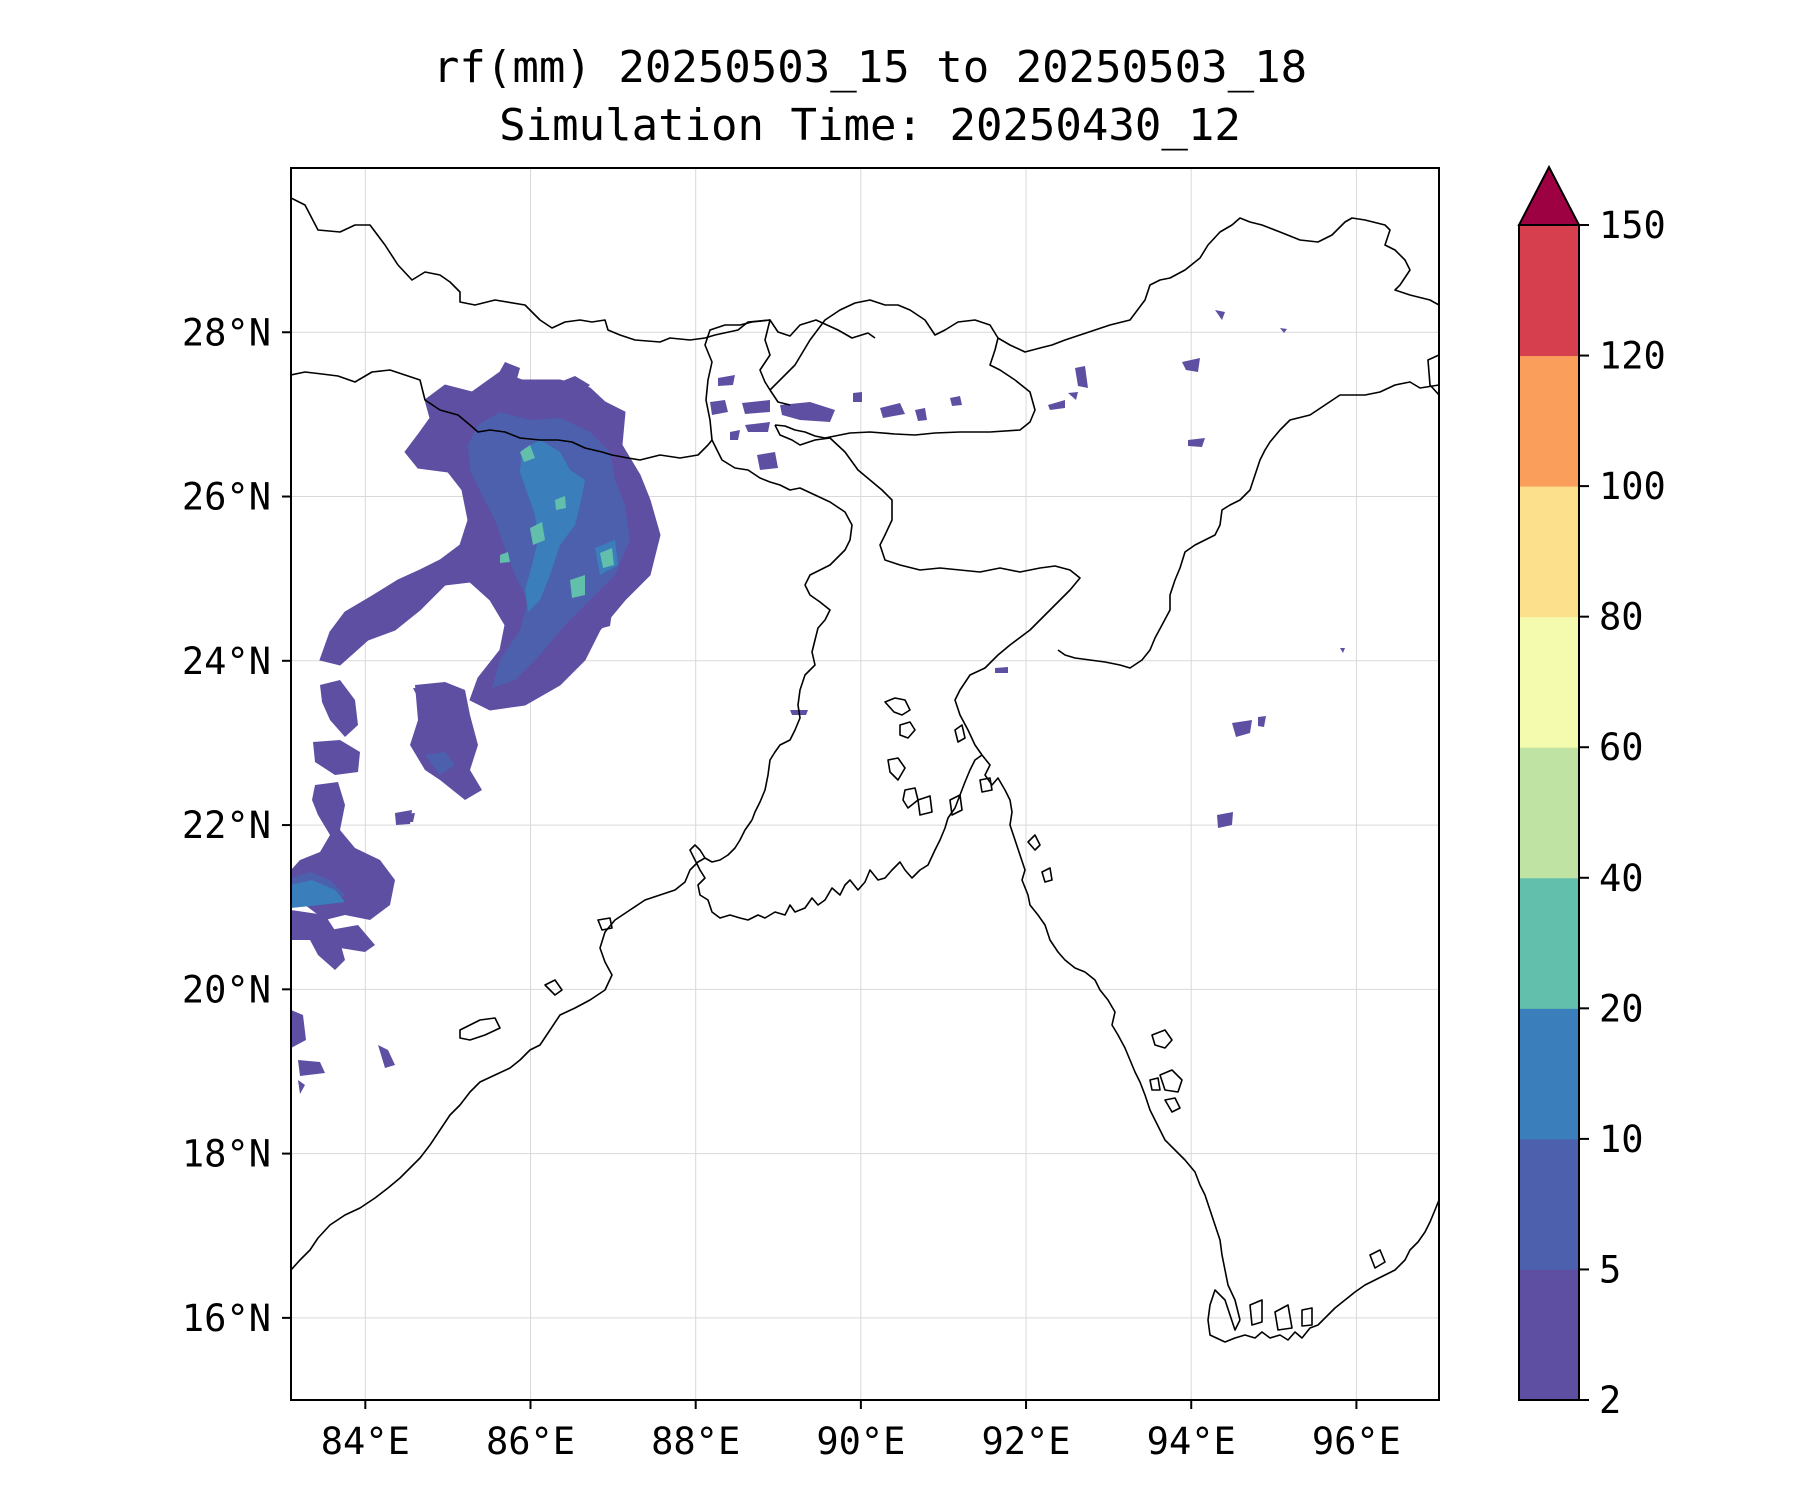 The width and height of the screenshot is (1800, 1500). What do you see at coordinates (870, 125) in the screenshot?
I see `title-line-2: Simulation Time: 20250430_12` at bounding box center [870, 125].